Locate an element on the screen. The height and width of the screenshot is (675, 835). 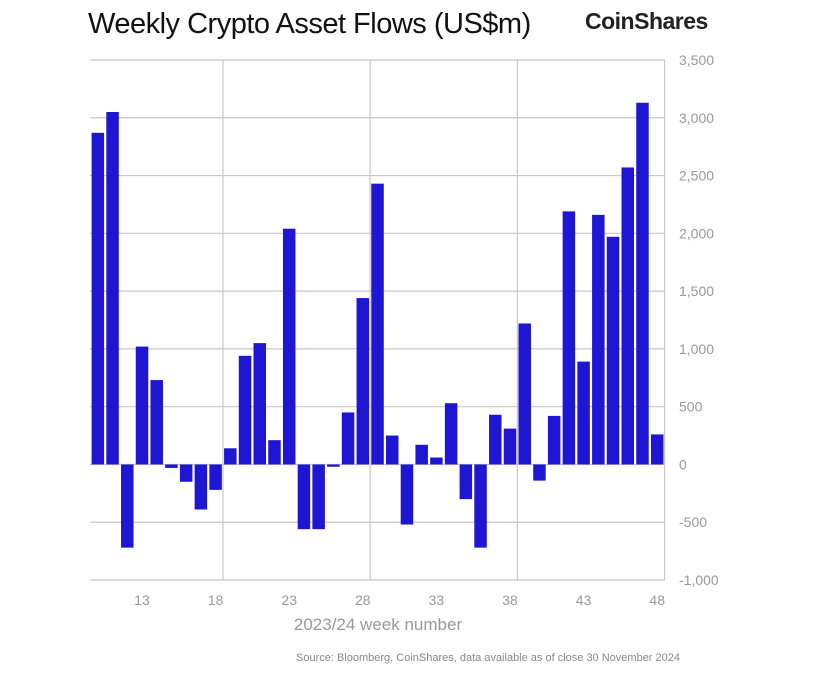
y-tick-label: -500 is located at coordinates (693, 522).